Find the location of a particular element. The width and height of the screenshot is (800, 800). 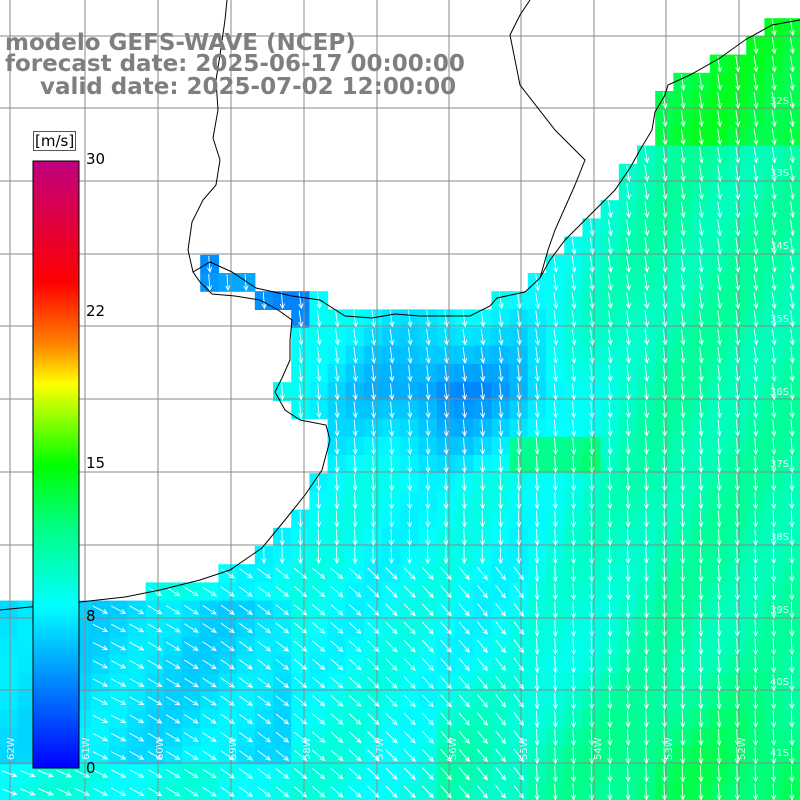

lat-label: 39S is located at coordinates (780, 610).